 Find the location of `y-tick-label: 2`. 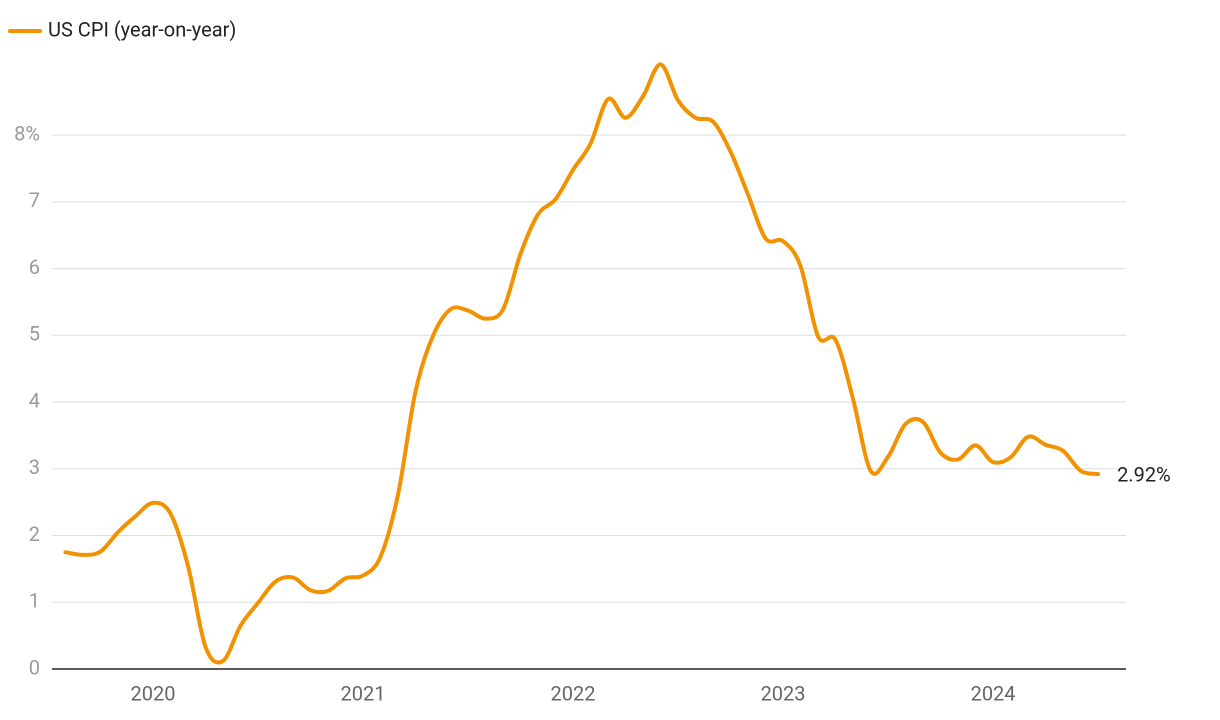

y-tick-label: 2 is located at coordinates (34, 534).